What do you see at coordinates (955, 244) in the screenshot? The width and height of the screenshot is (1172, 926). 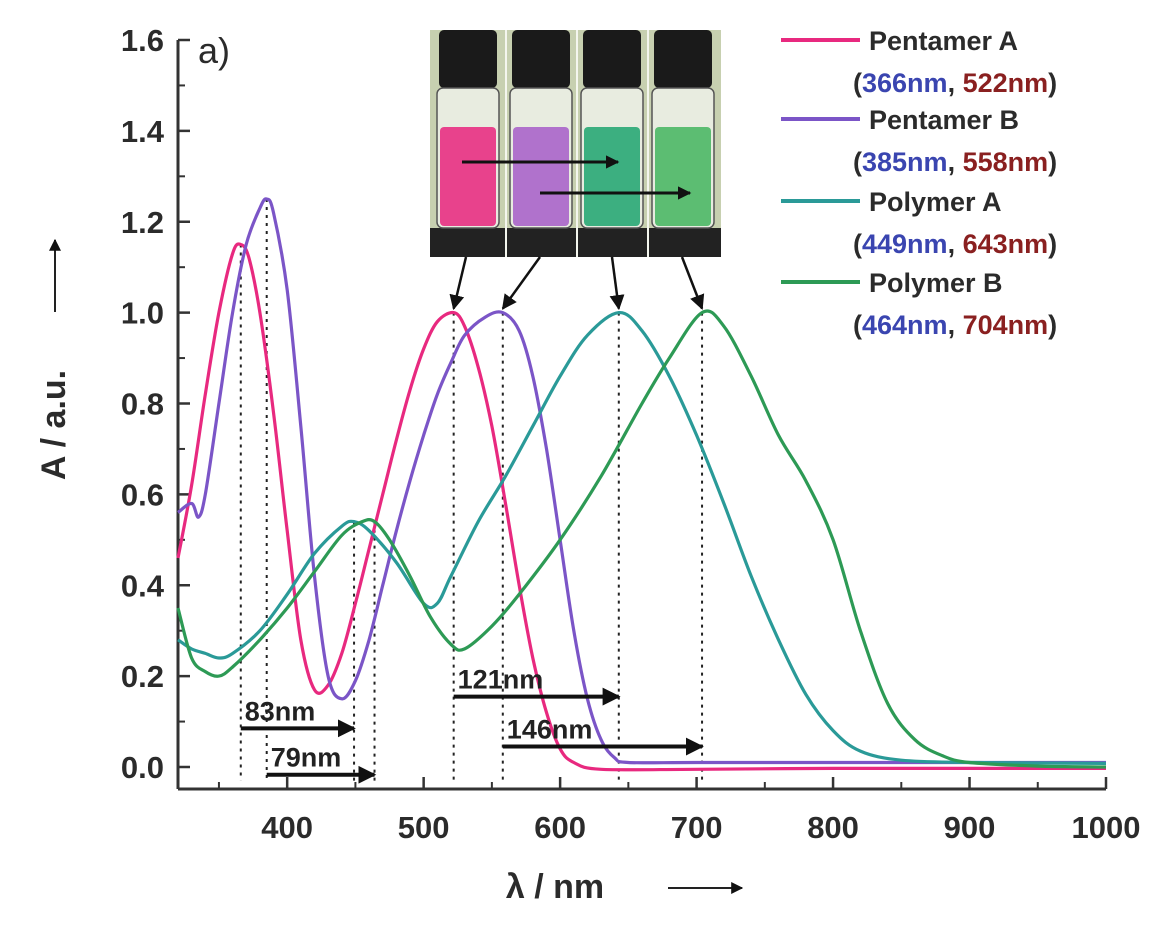 I see `legend-peaks-polymer-a: (449nm, 643nm)` at bounding box center [955, 244].